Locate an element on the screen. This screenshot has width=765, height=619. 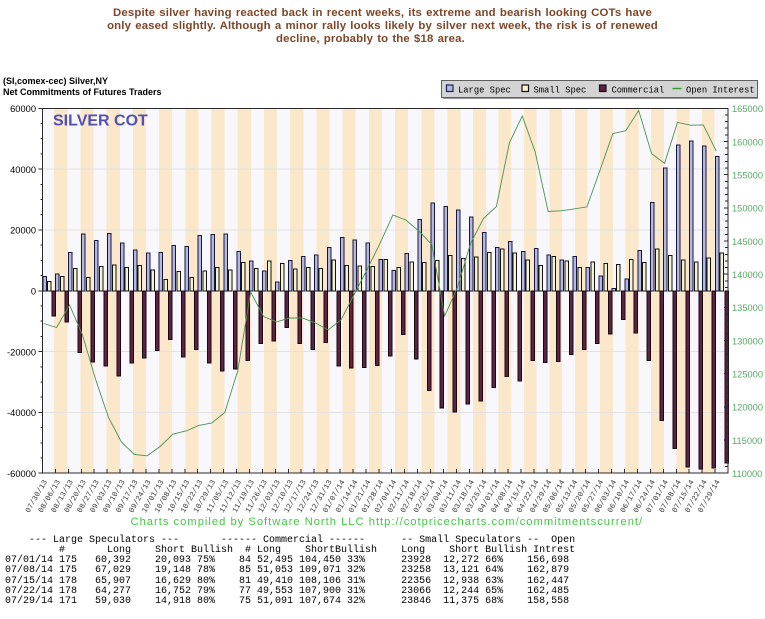
svg-text: 60000 is located at coordinates (23, 109).